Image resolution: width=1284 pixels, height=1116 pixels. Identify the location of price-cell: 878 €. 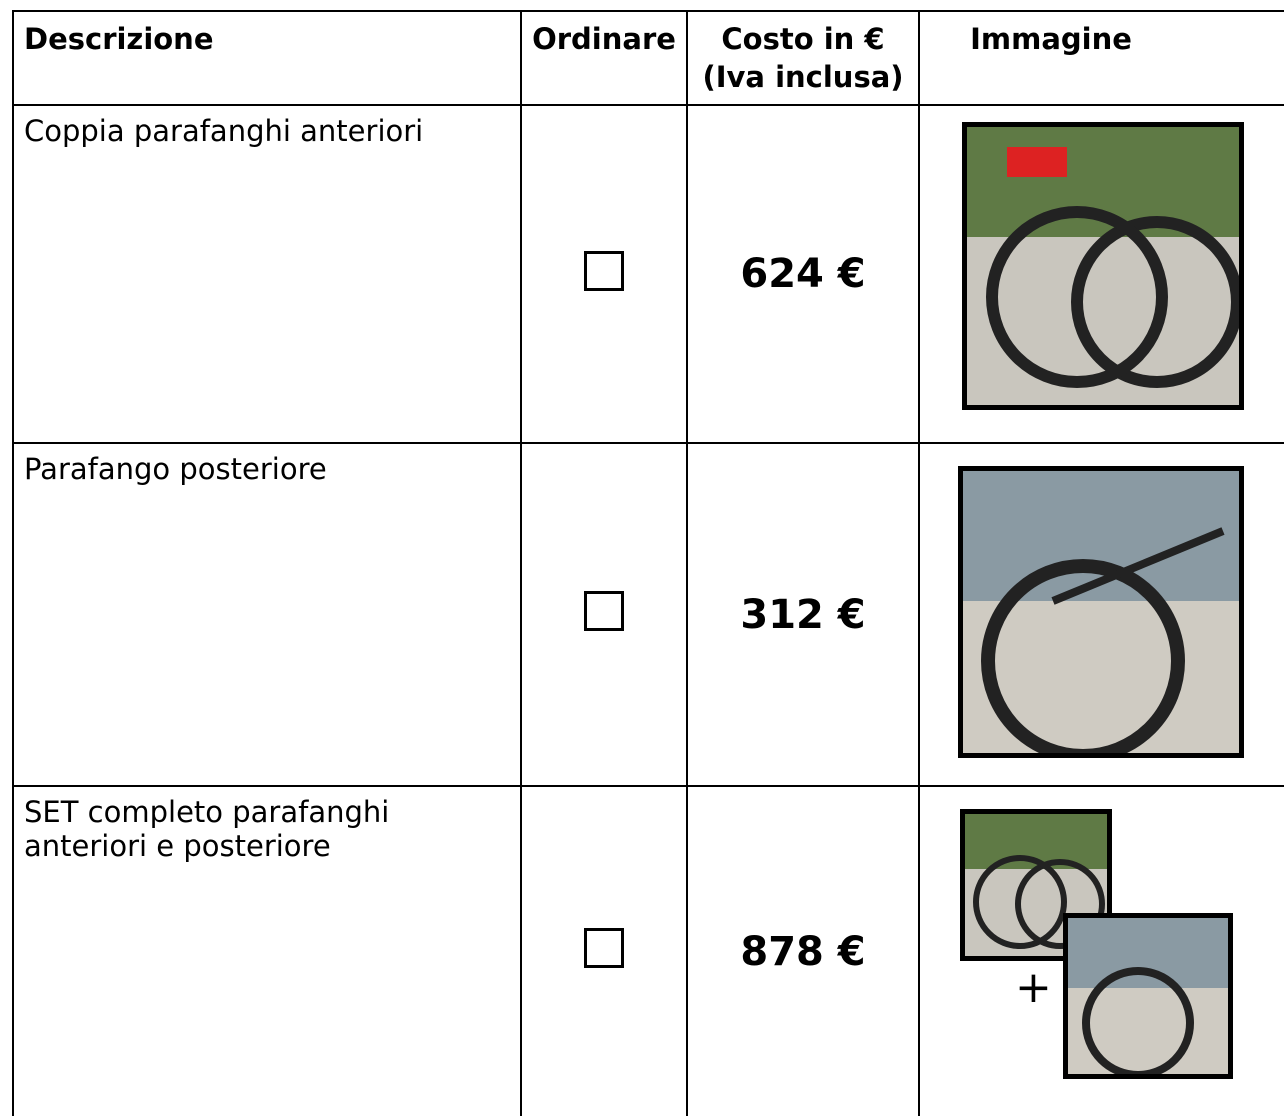
(803, 950).